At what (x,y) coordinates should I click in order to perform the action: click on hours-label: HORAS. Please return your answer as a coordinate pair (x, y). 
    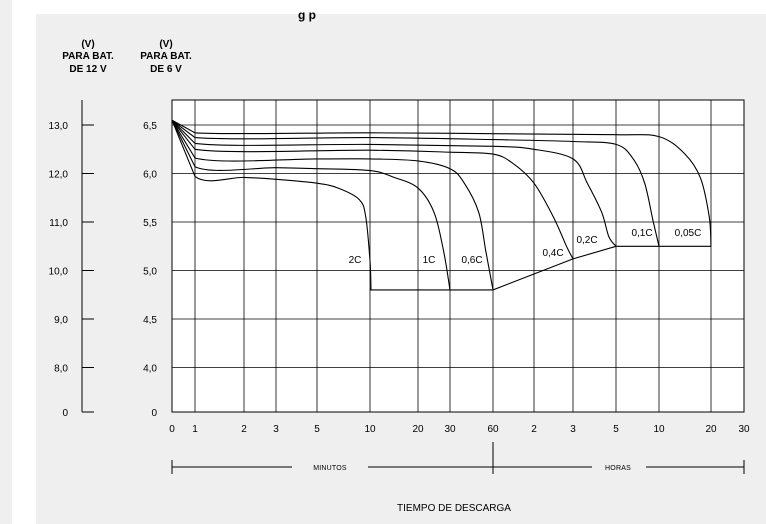
    Looking at the image, I should click on (618, 468).